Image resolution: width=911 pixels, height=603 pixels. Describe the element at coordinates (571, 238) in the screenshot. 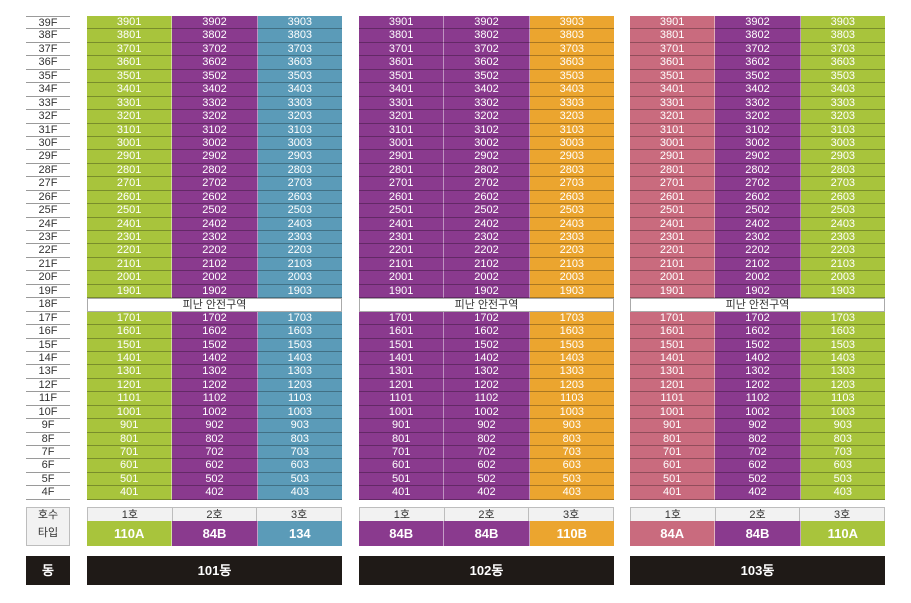

I see `unit-cell: 2303` at that location.